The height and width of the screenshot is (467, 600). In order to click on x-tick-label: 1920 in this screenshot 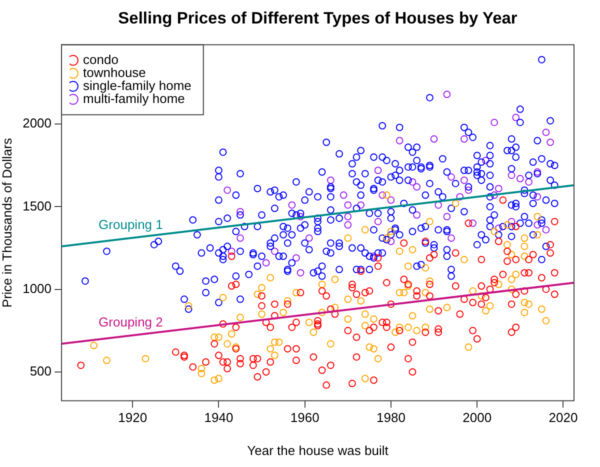, I will do `click(133, 418)`.